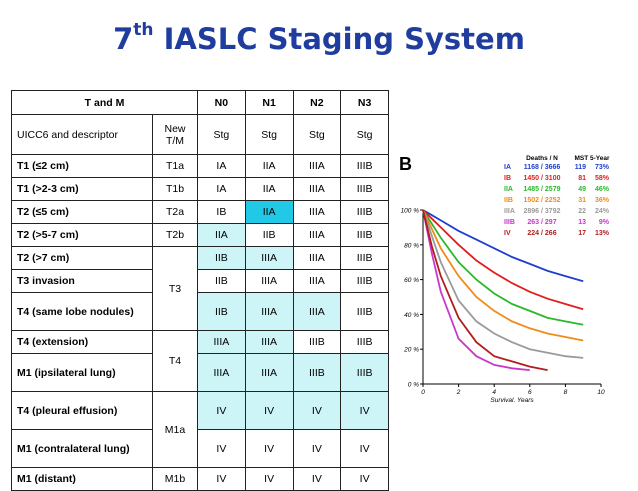 This screenshot has height=491, width=638. What do you see at coordinates (411, 350) in the screenshot?
I see `y-tick-label: 20 %` at bounding box center [411, 350].